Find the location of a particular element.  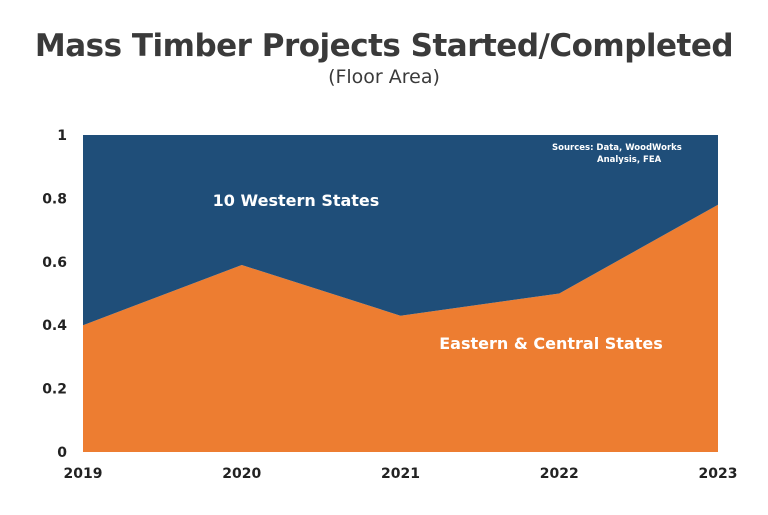

y-tick-label: 1 is located at coordinates (62, 136).